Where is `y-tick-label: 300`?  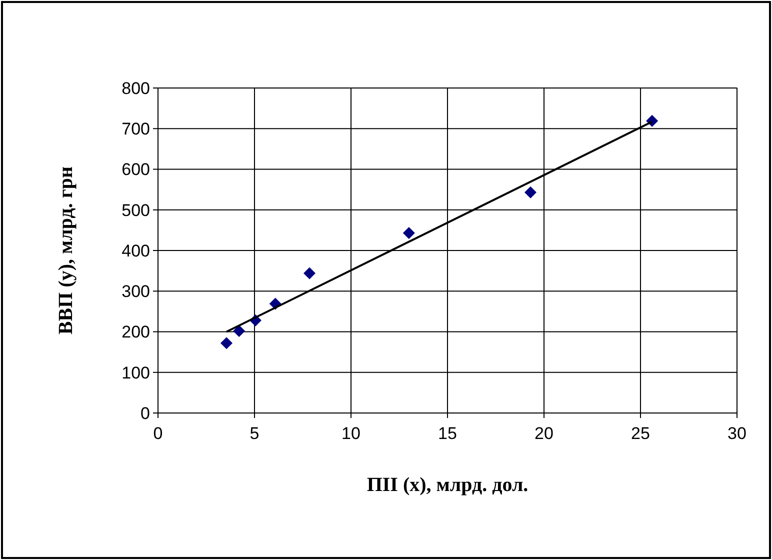 y-tick-label: 300 is located at coordinates (136, 292).